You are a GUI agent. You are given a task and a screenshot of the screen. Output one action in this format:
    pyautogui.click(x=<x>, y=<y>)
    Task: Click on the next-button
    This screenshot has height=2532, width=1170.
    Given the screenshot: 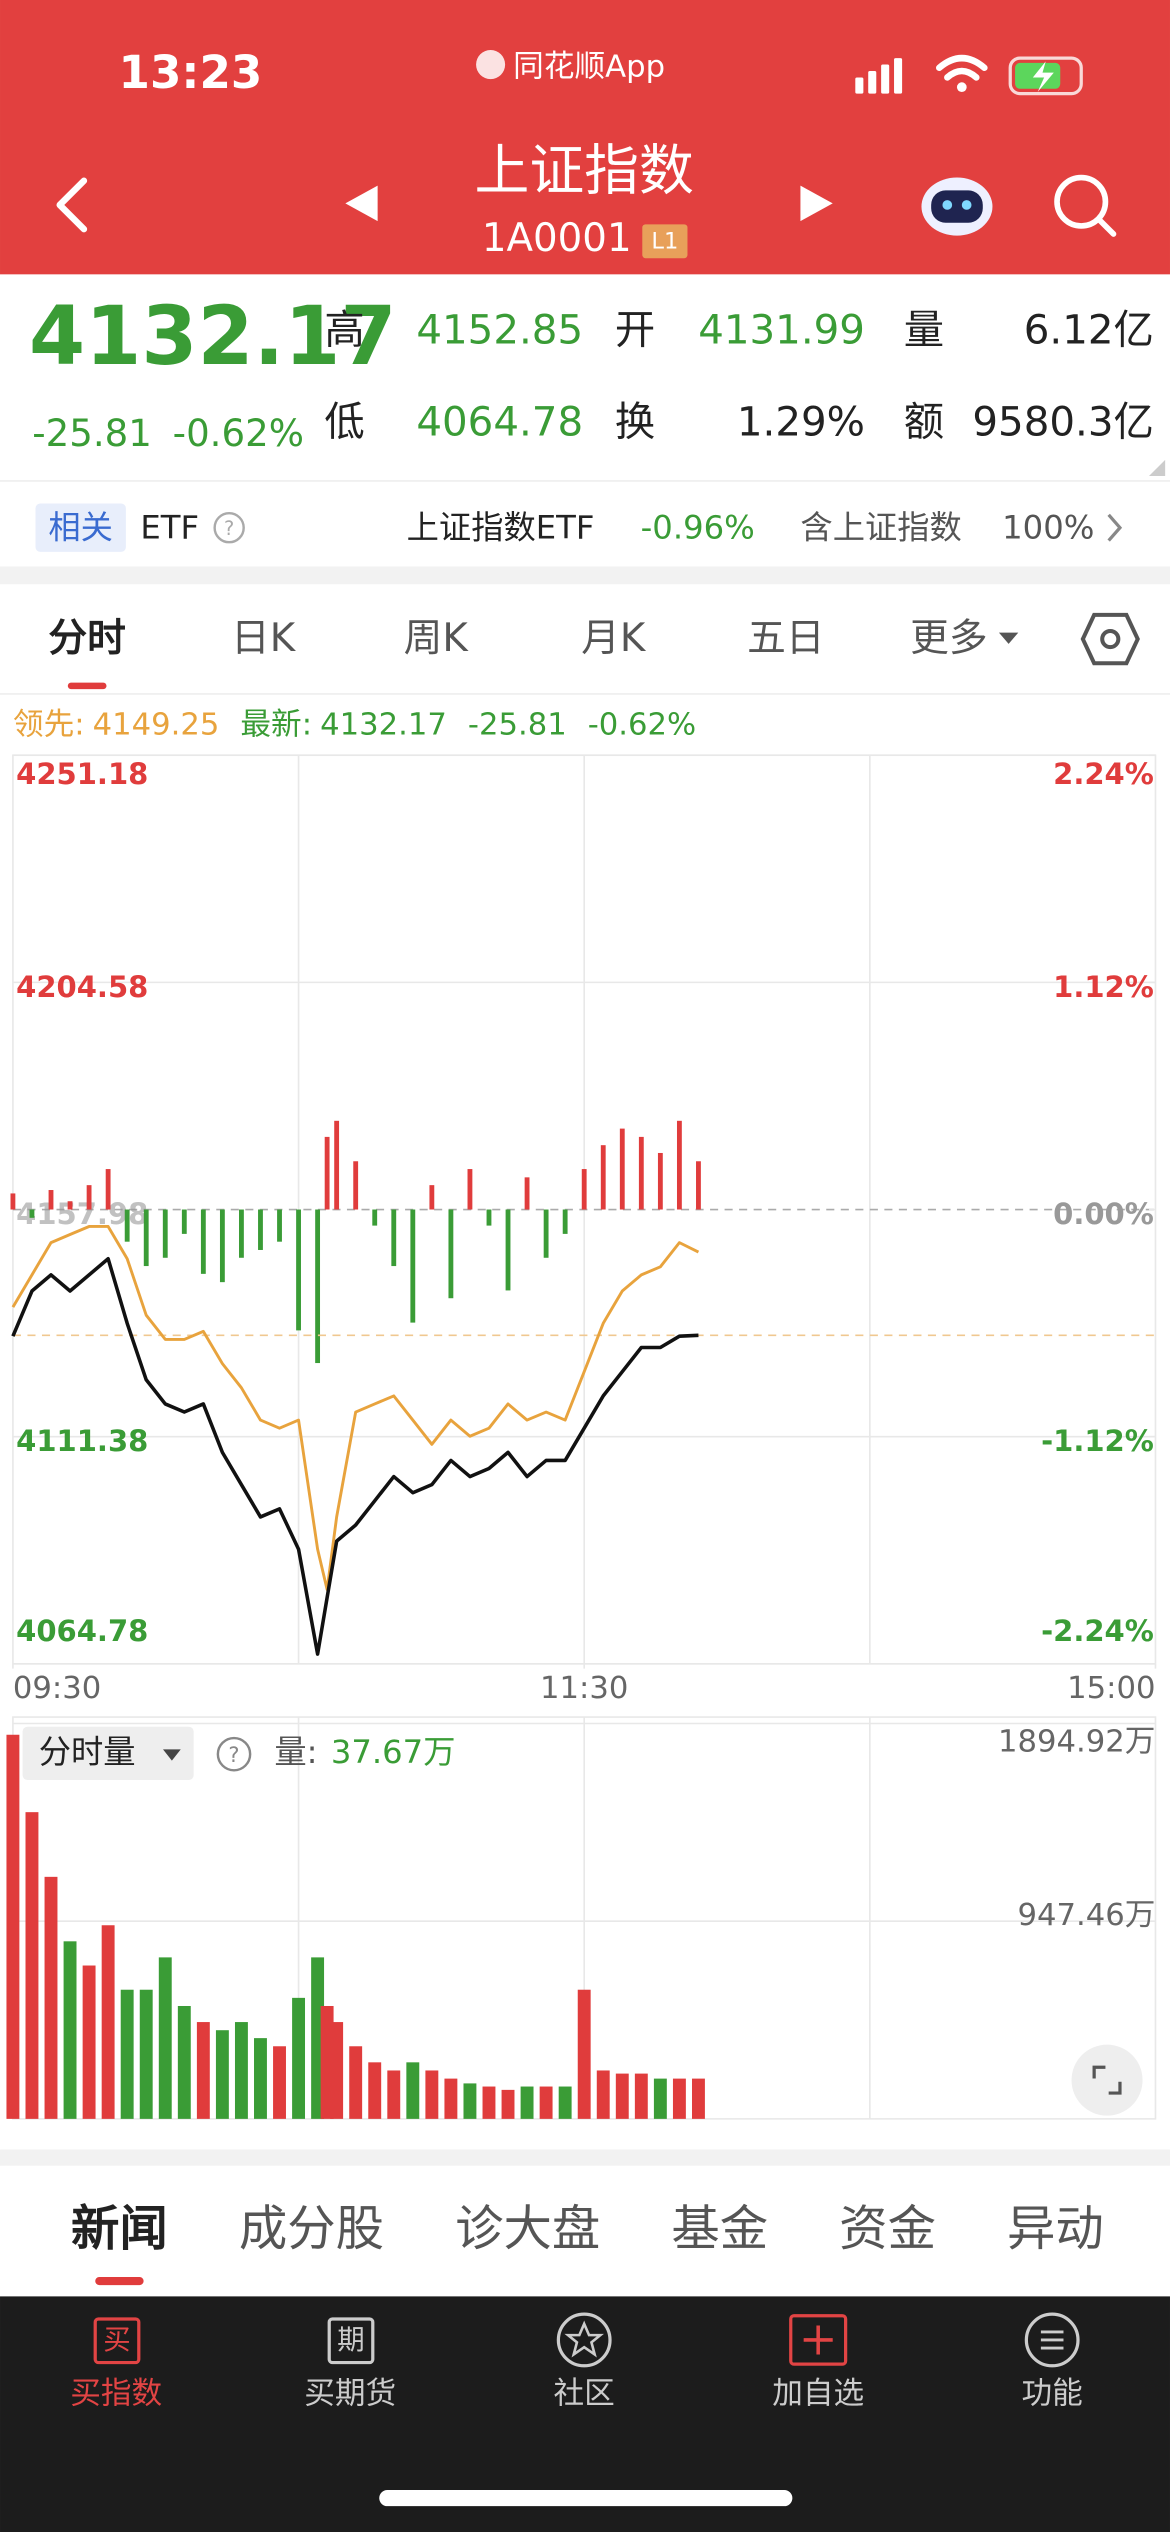 What is the action you would take?
    pyautogui.click(x=816, y=203)
    